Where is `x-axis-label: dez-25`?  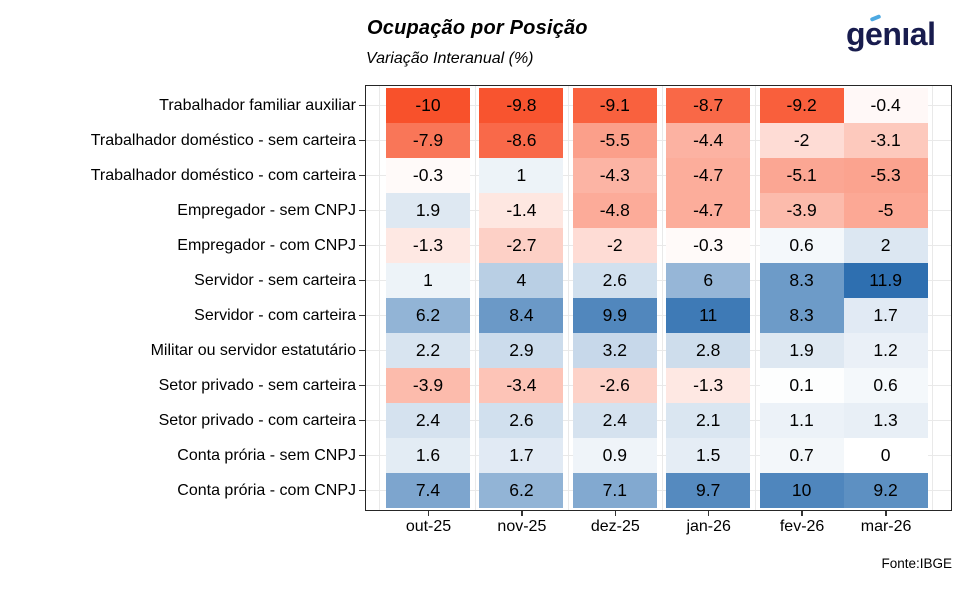 x-axis-label: dez-25 is located at coordinates (615, 526).